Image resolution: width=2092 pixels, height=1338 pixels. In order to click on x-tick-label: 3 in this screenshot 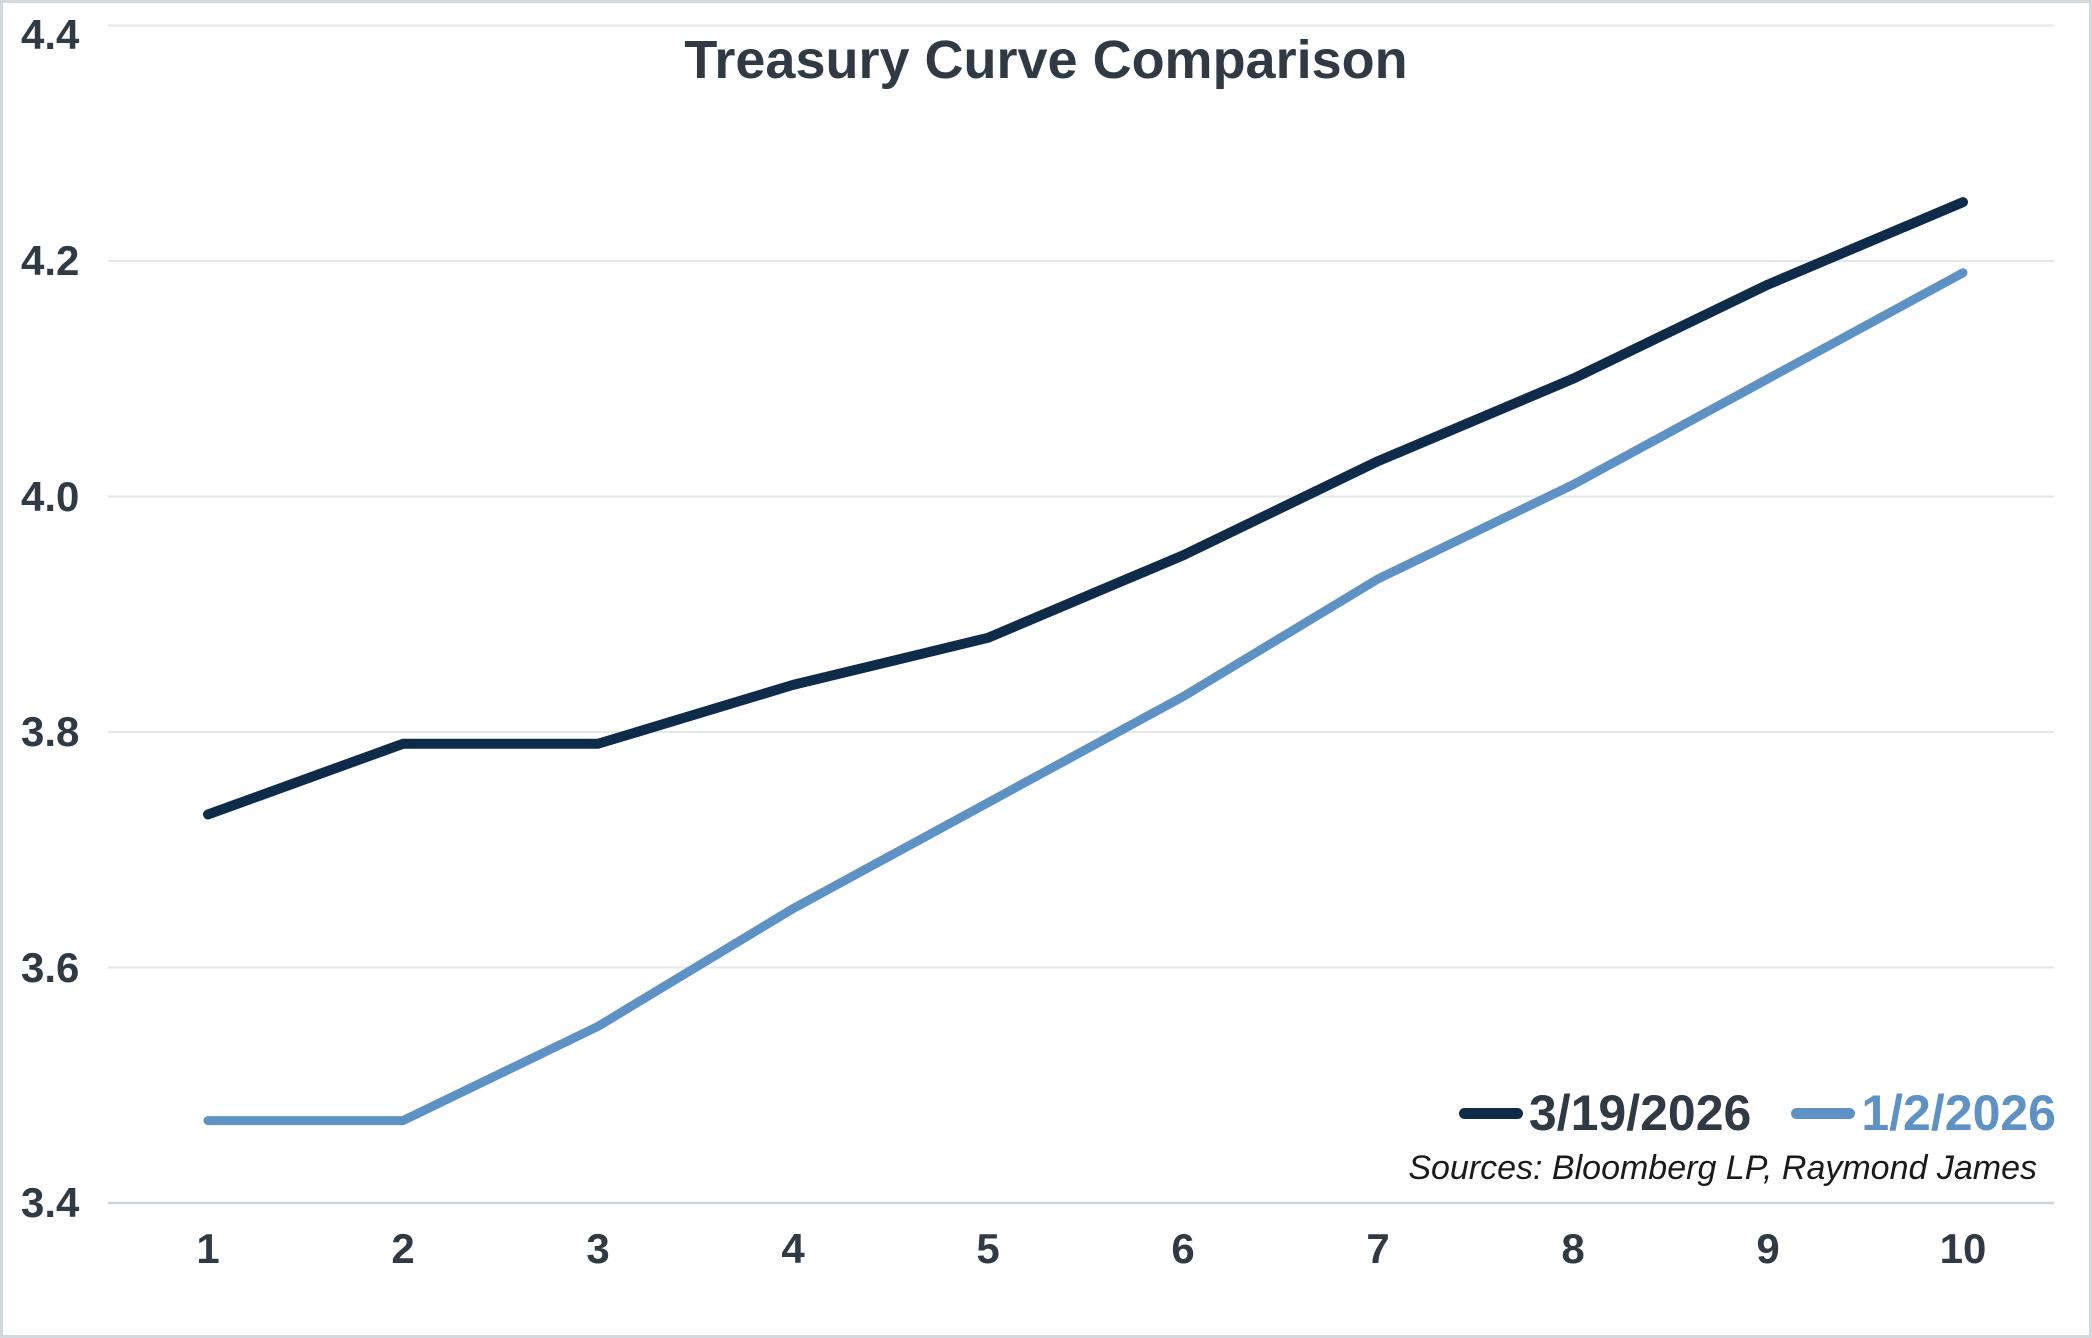, I will do `click(598, 1248)`.